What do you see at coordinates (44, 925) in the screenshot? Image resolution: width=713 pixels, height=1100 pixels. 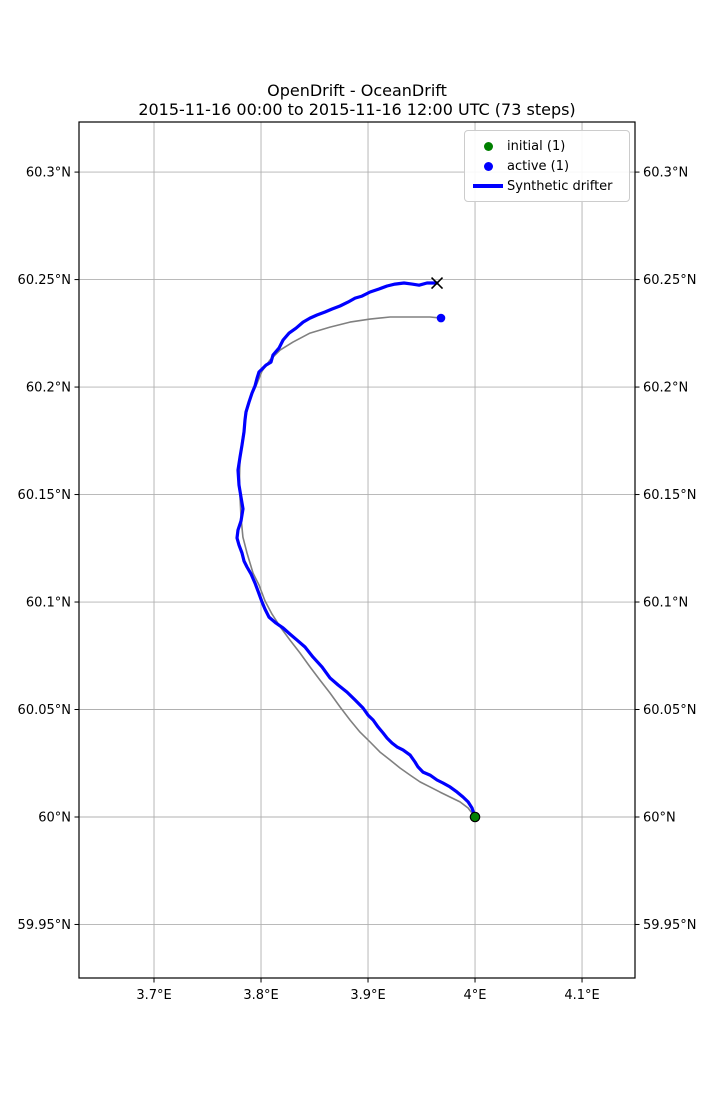 I see `y-tick-label-left: 59.95°N` at bounding box center [44, 925].